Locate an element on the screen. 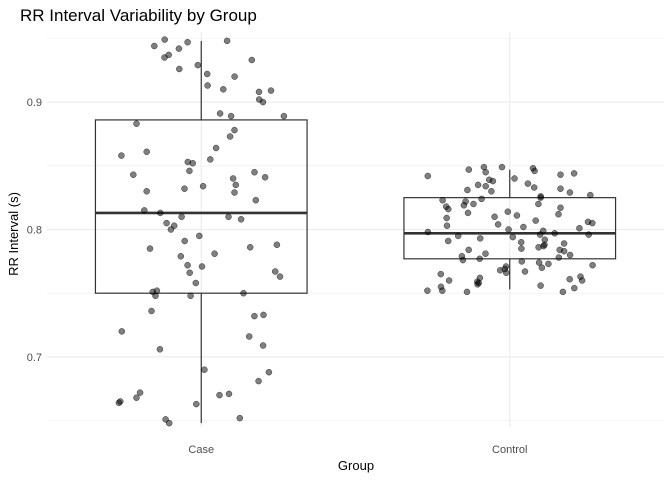 The height and width of the screenshot is (485, 672). y-tick-label: 0.8 is located at coordinates (34, 231).